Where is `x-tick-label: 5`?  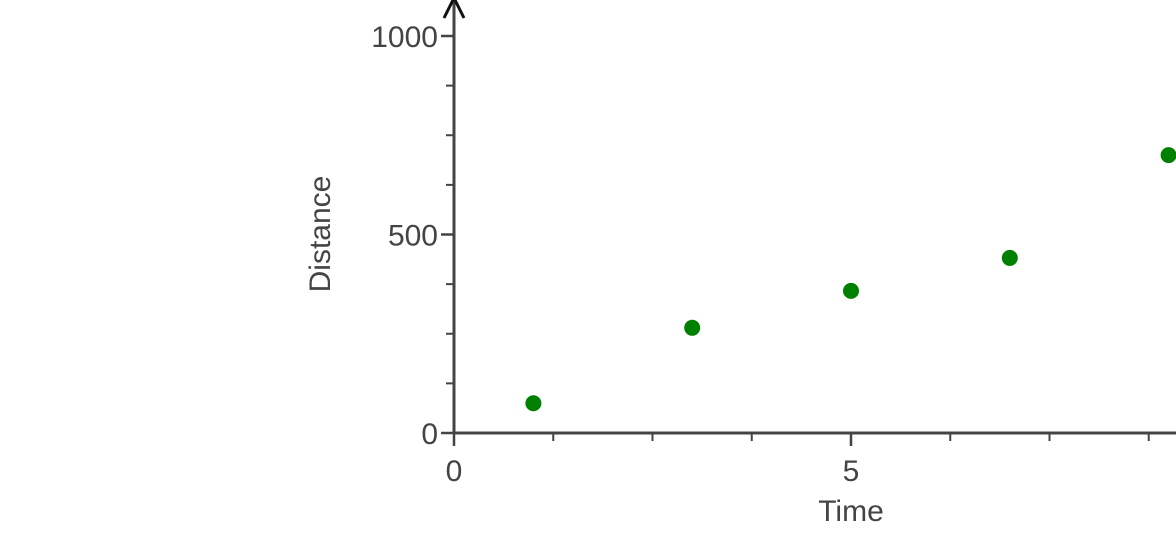 x-tick-label: 5 is located at coordinates (851, 471).